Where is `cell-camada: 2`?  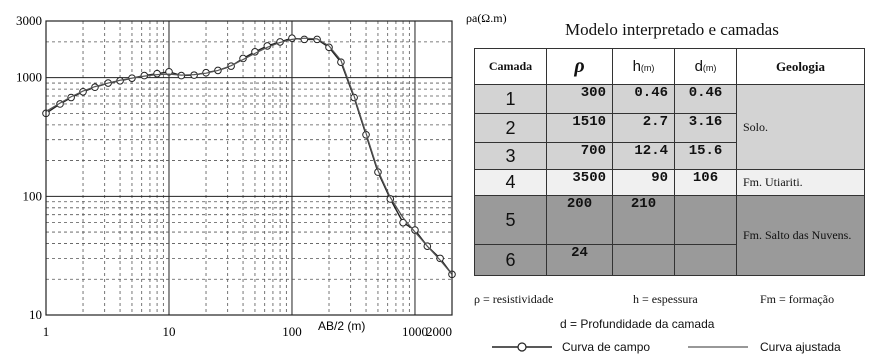 cell-camada: 2 is located at coordinates (510, 128).